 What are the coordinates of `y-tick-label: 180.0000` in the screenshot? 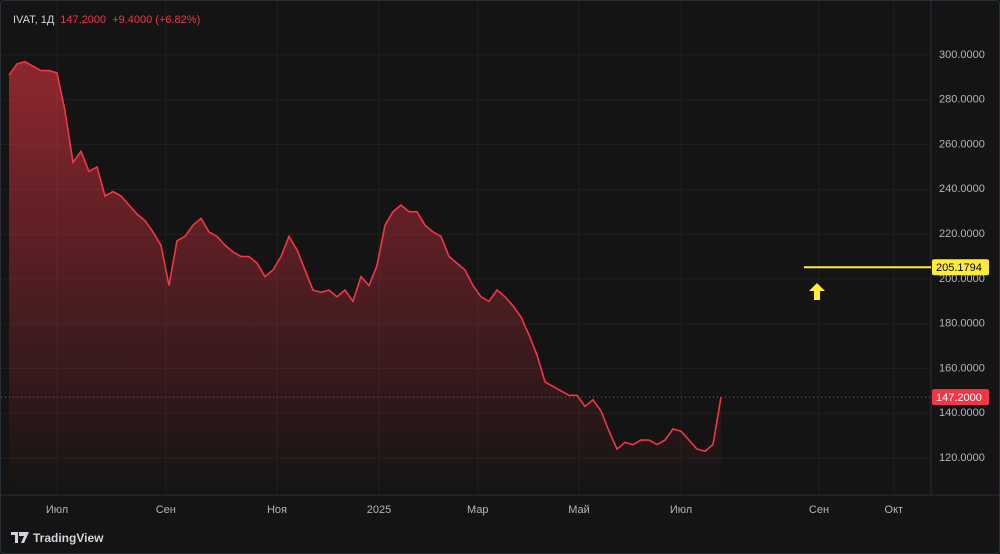 It's located at (962, 324).